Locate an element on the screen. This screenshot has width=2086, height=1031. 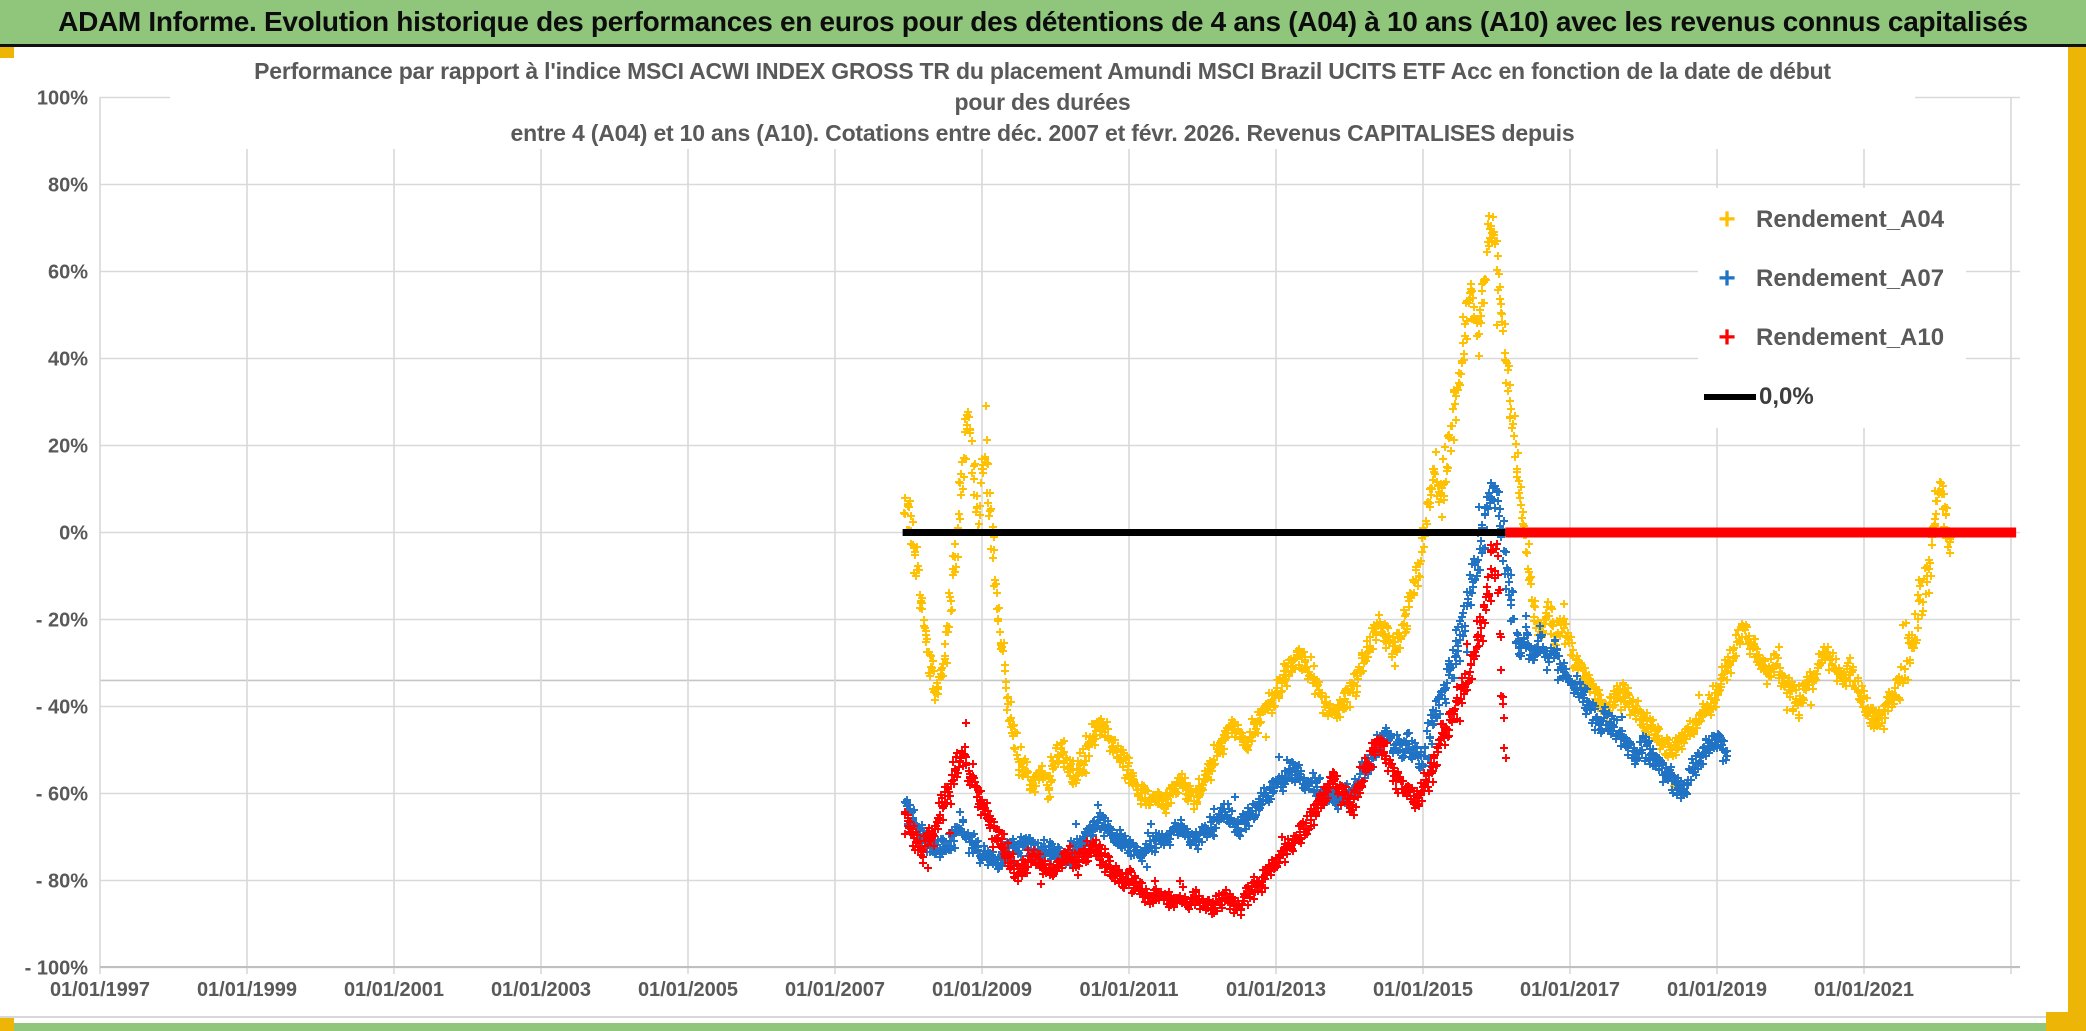
legend-label: 0,0% is located at coordinates (1786, 396).